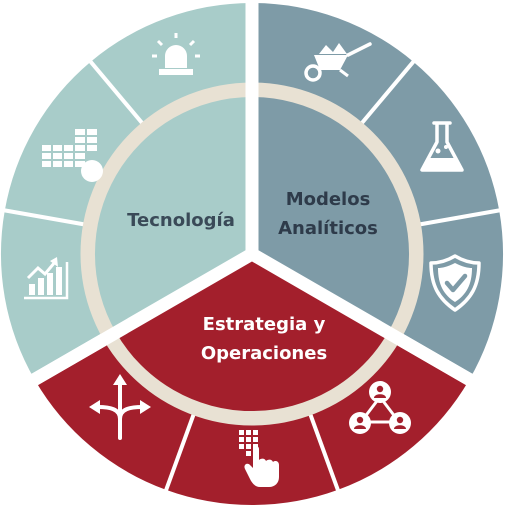 This screenshot has width=505, height=509. What do you see at coordinates (259, 458) in the screenshot?
I see `touch-keypad-icon` at bounding box center [259, 458].